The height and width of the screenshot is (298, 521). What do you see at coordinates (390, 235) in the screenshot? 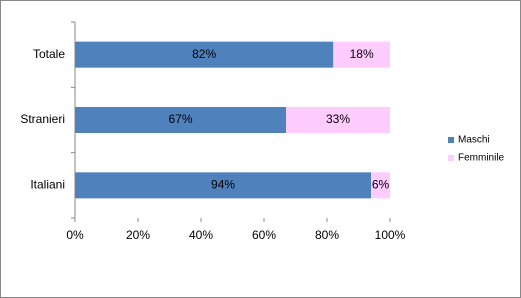
I see `x-tick-label: 100%` at bounding box center [390, 235].